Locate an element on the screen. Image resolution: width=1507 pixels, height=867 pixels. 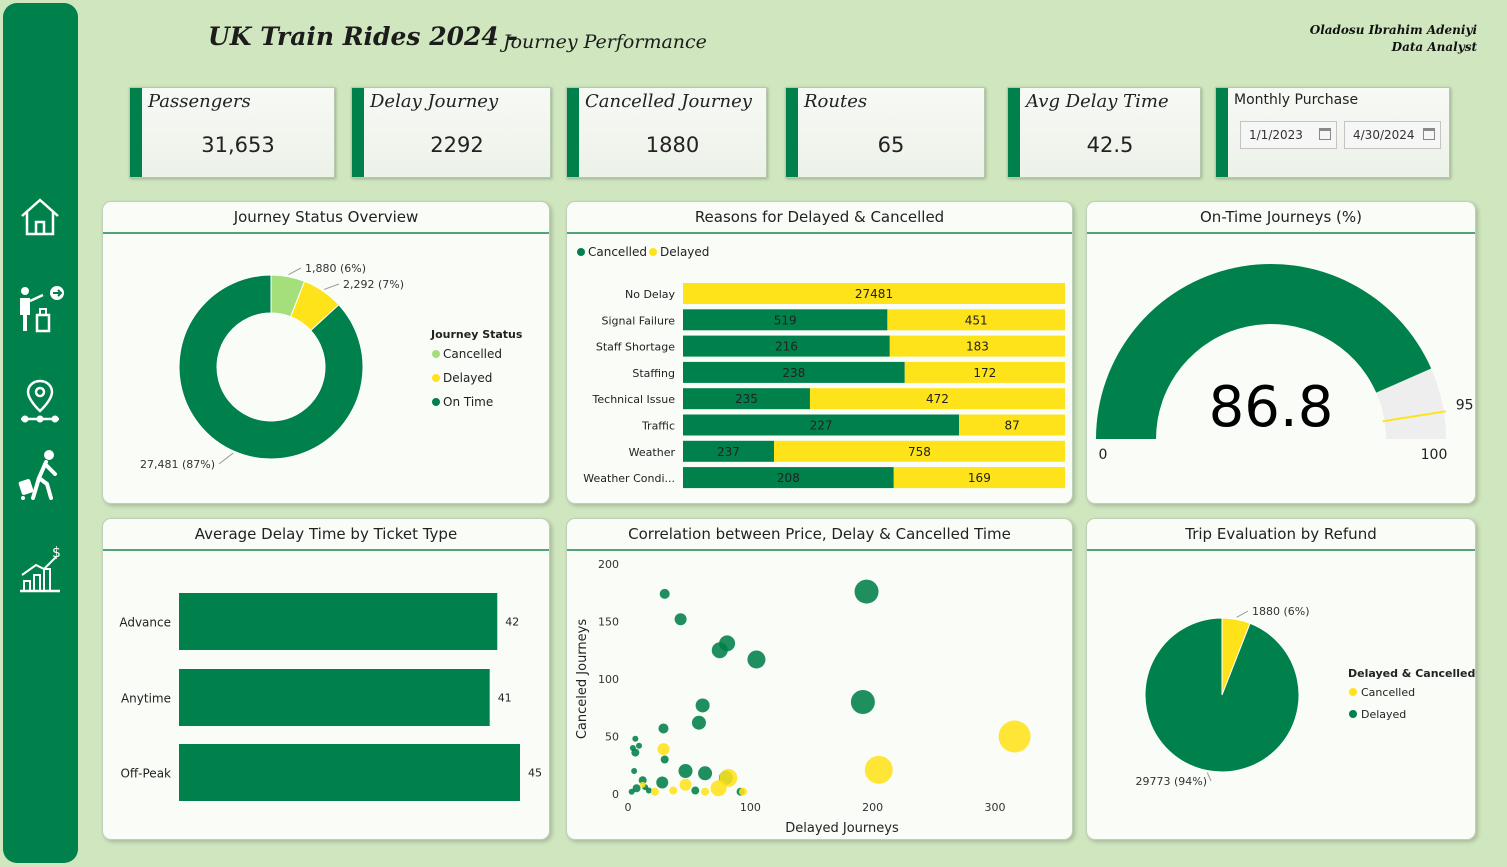
data-label: 87 is located at coordinates (1011, 426).